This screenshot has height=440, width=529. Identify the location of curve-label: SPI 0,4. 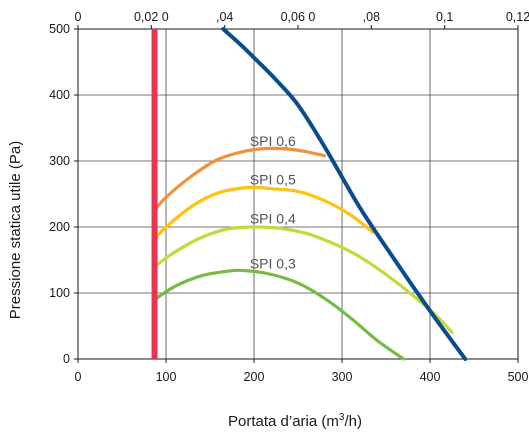
(273, 218).